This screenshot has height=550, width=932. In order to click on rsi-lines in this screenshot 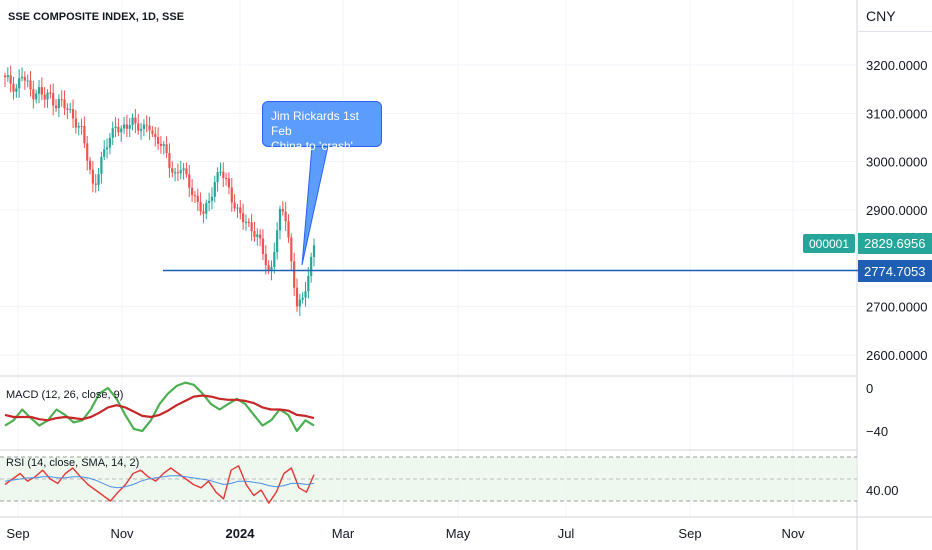, I will do `click(159, 484)`.